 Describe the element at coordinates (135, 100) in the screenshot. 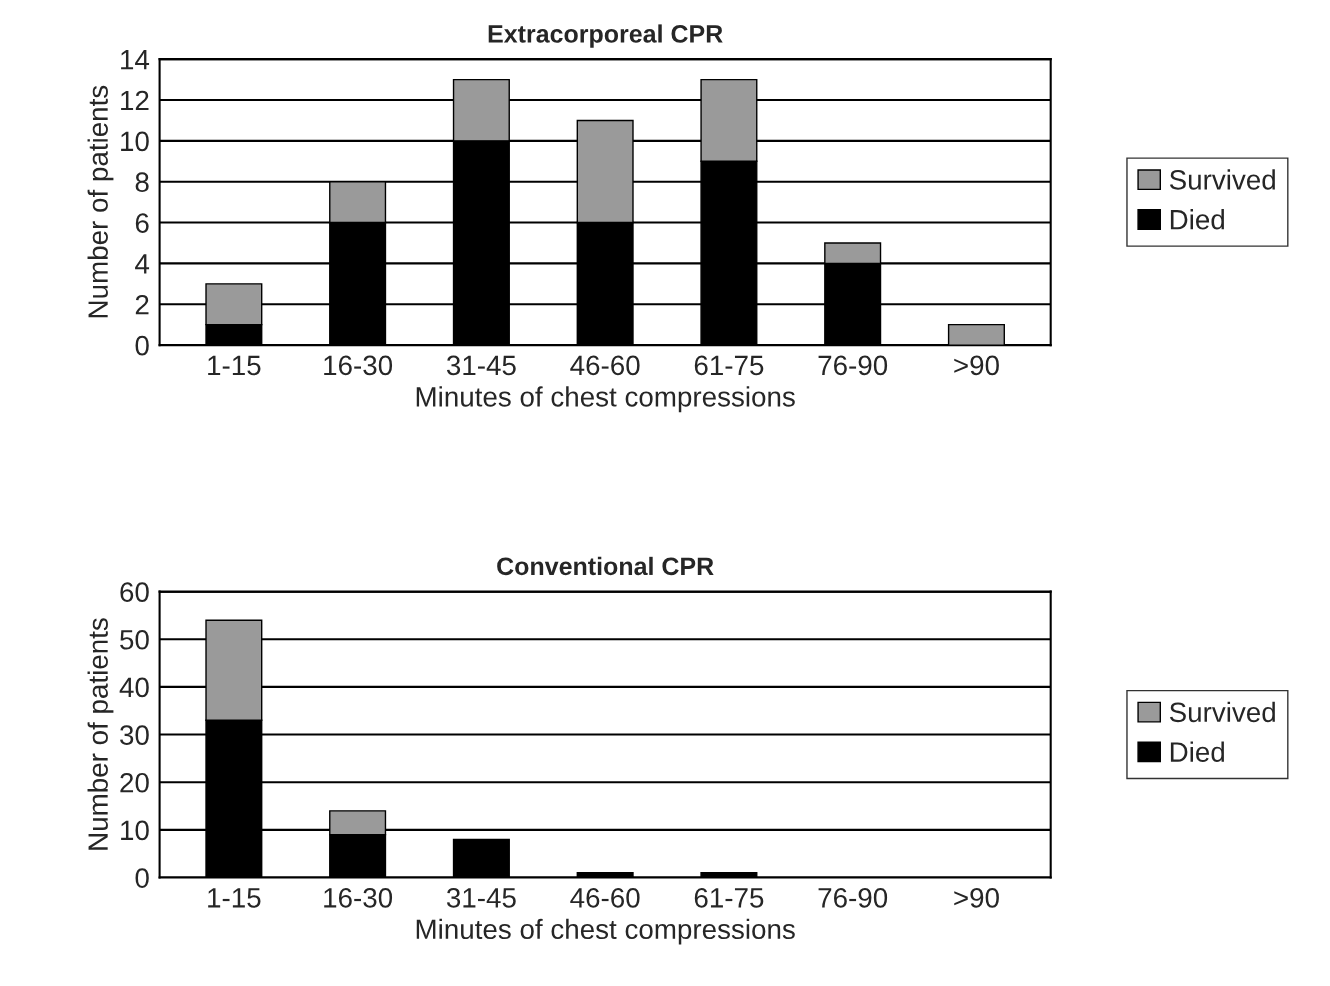

I see `y-tick-label: 12` at that location.